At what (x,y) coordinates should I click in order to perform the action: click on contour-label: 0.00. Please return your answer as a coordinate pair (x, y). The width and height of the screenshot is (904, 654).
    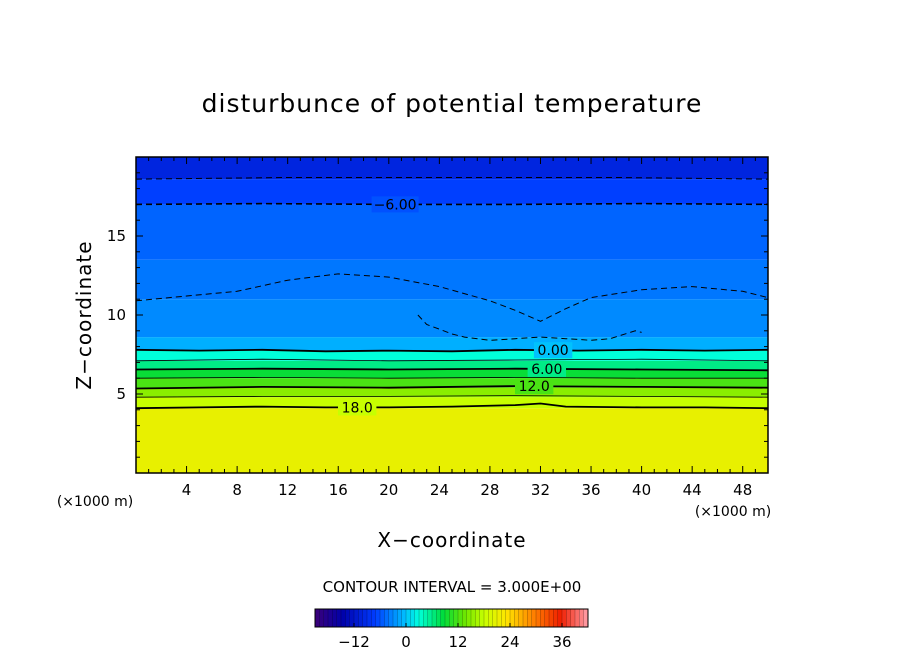
    Looking at the image, I should click on (553, 351).